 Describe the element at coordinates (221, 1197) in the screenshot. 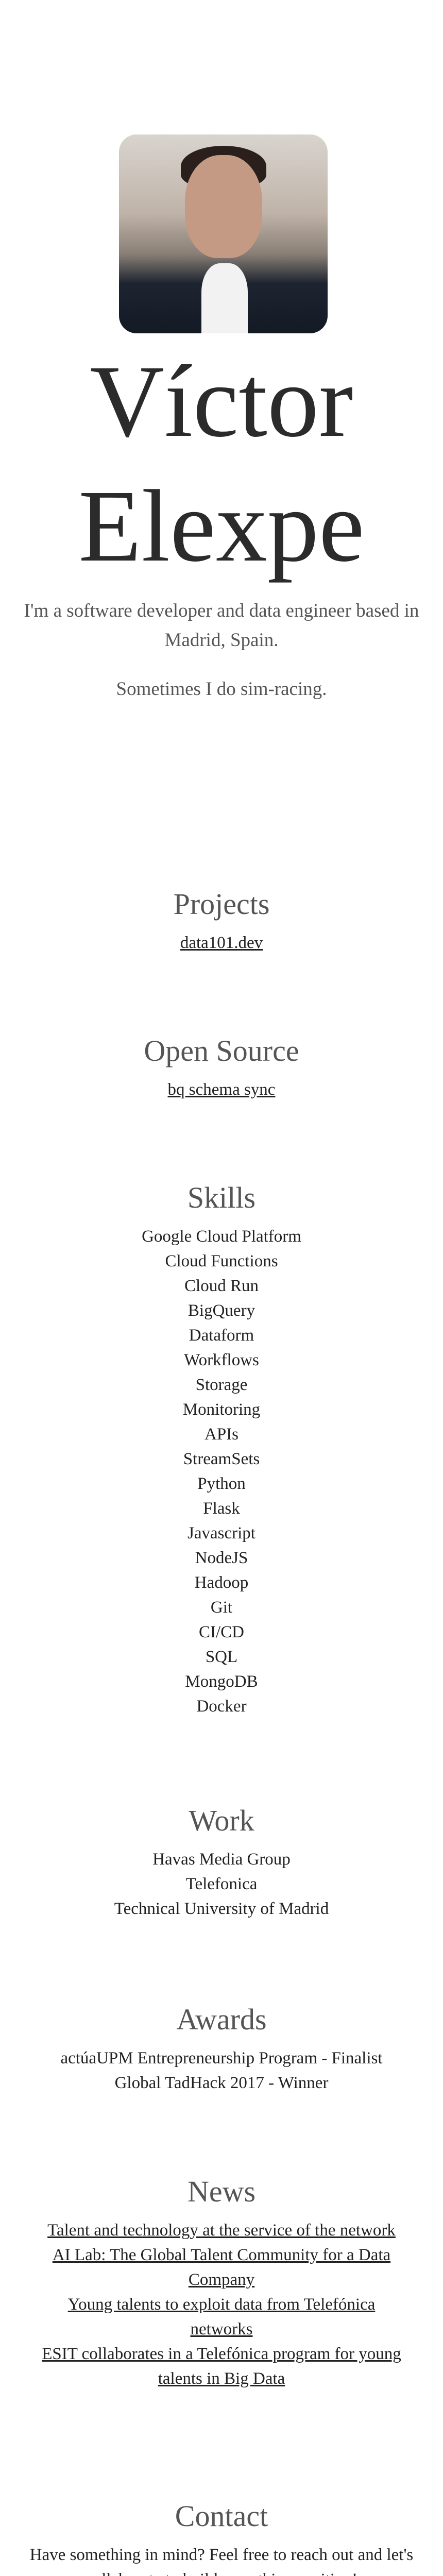

I see `section-title: Skills` at that location.